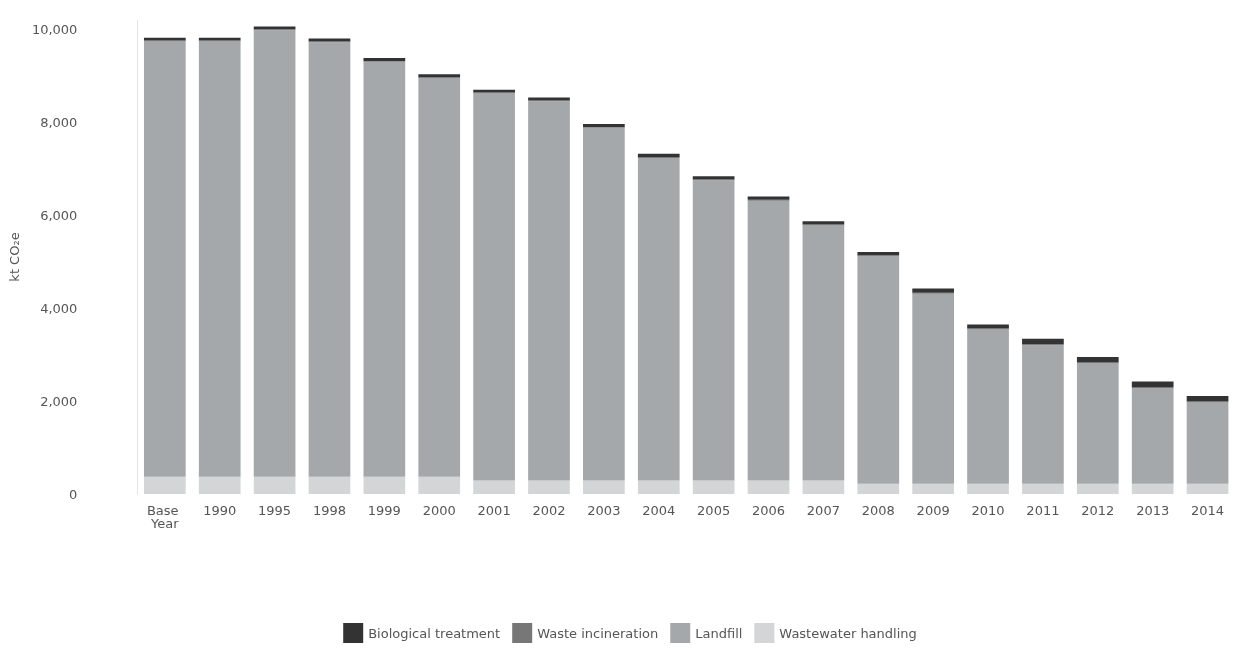  I want to click on x-tick-label: 2009, so click(933, 510).